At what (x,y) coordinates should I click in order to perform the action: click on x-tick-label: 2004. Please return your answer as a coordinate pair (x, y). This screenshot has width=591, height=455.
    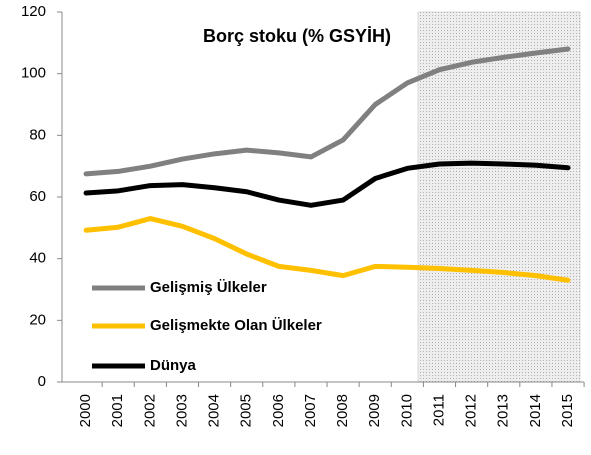
    Looking at the image, I should click on (214, 410).